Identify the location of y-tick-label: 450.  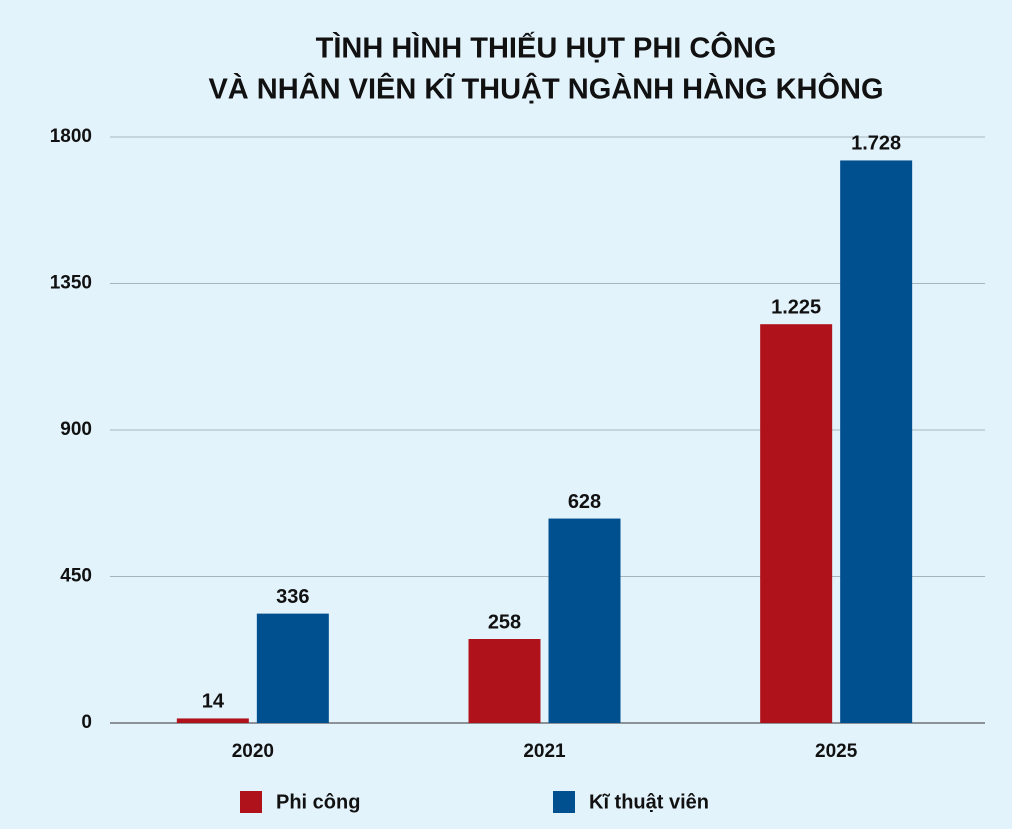
(76, 576).